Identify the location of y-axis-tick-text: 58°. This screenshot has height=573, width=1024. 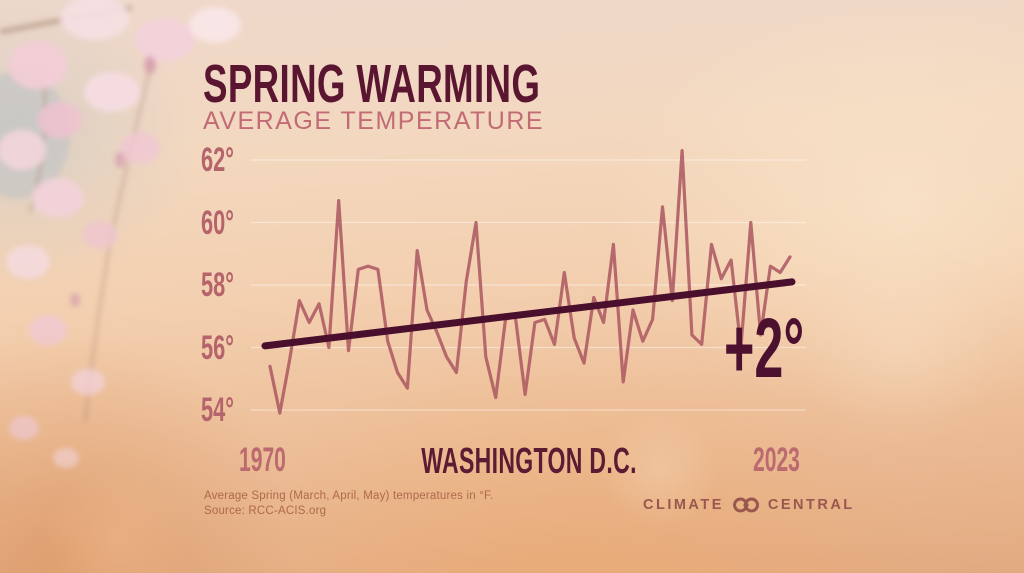
(217, 285).